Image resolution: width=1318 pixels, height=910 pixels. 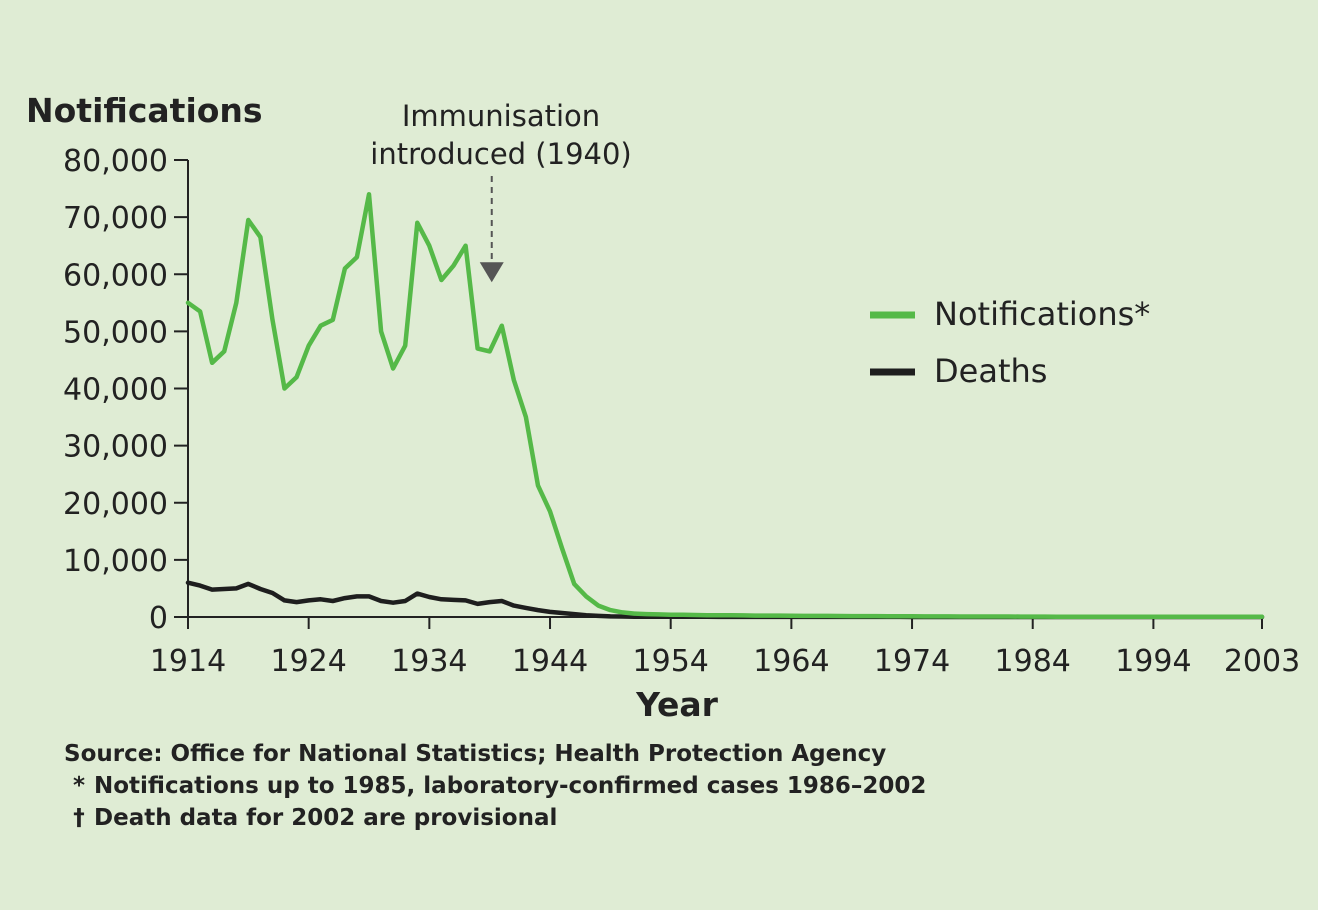 I want to click on asterisk-symbol: *, so click(x=79, y=786).